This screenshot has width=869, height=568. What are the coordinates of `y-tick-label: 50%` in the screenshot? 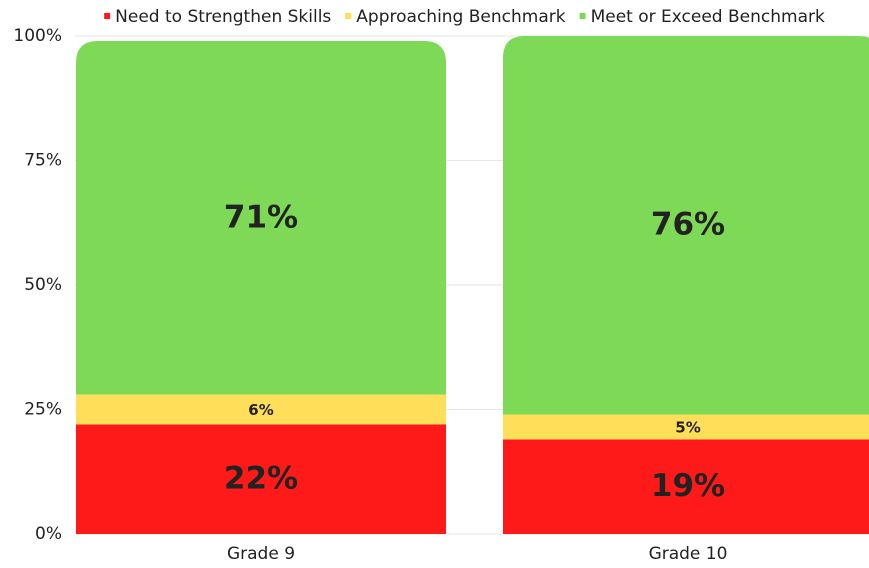 It's located at (43, 285).